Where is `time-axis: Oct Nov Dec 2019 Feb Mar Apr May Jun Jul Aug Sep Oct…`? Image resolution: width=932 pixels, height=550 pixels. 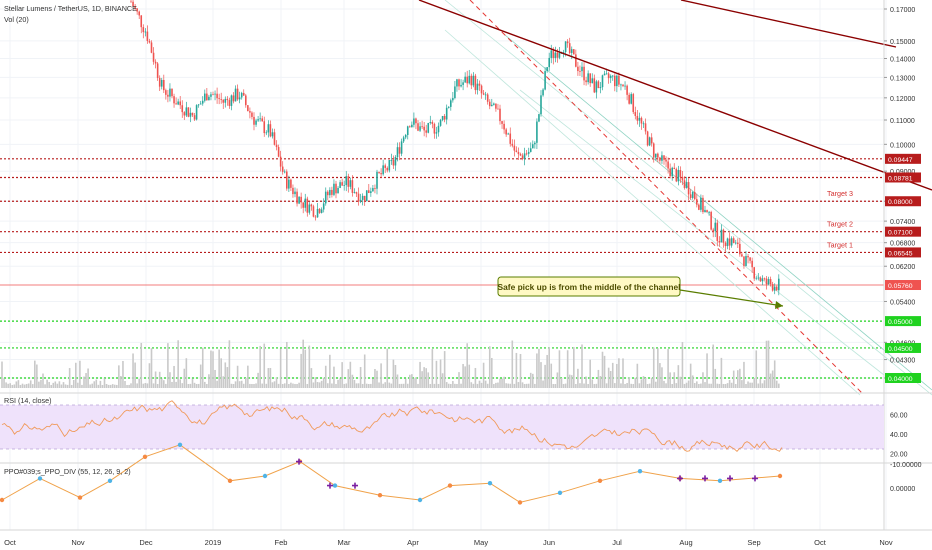 time-axis: Oct Nov Dec 2019 Feb Mar Apr May Jun Jul Aug Sep Oct… is located at coordinates (466, 538).